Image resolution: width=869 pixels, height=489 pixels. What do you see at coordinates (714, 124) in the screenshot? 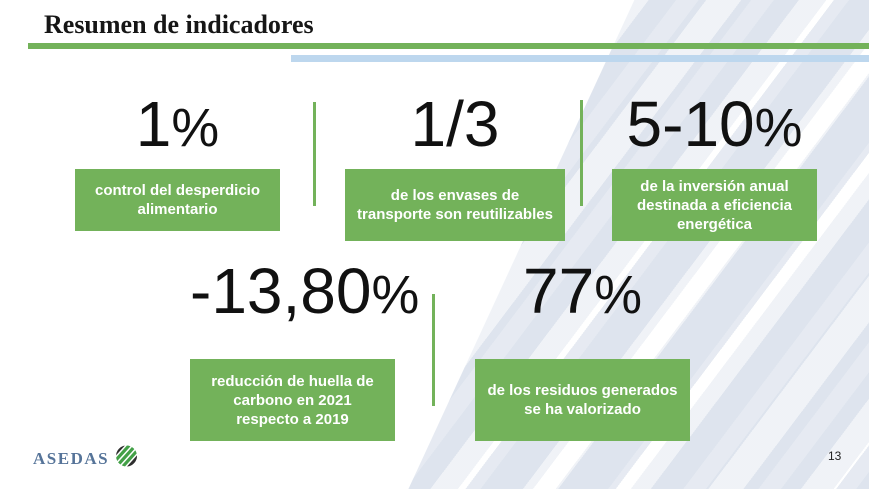
I see `stat-number: 5-10%` at bounding box center [714, 124].